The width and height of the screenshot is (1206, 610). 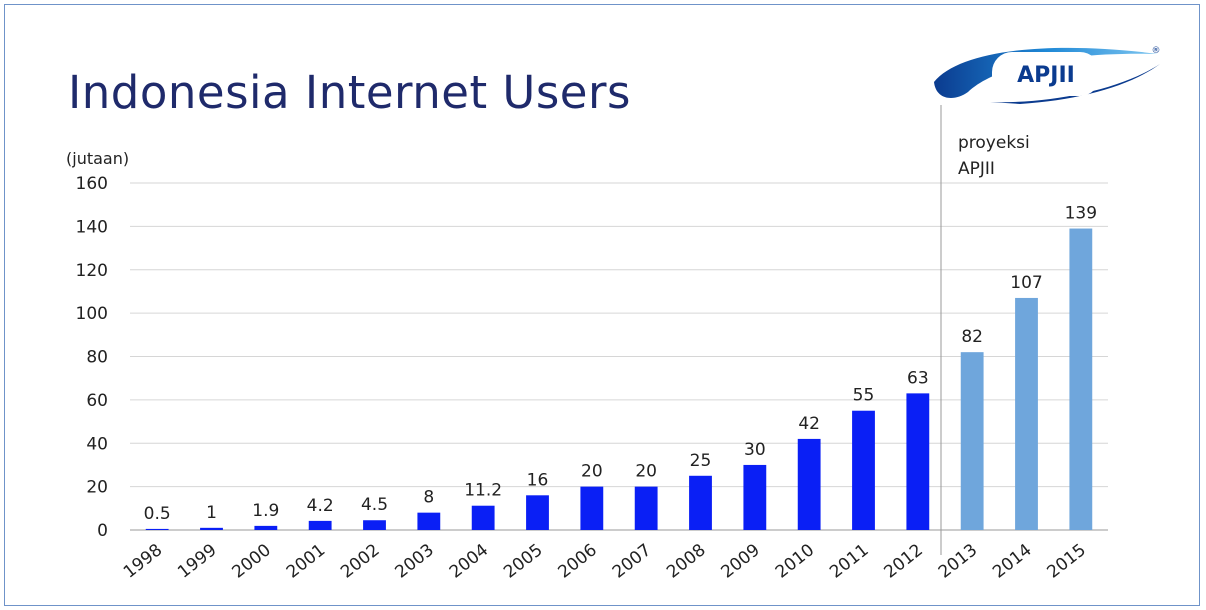 I want to click on bar-2014, so click(x=1026, y=413).